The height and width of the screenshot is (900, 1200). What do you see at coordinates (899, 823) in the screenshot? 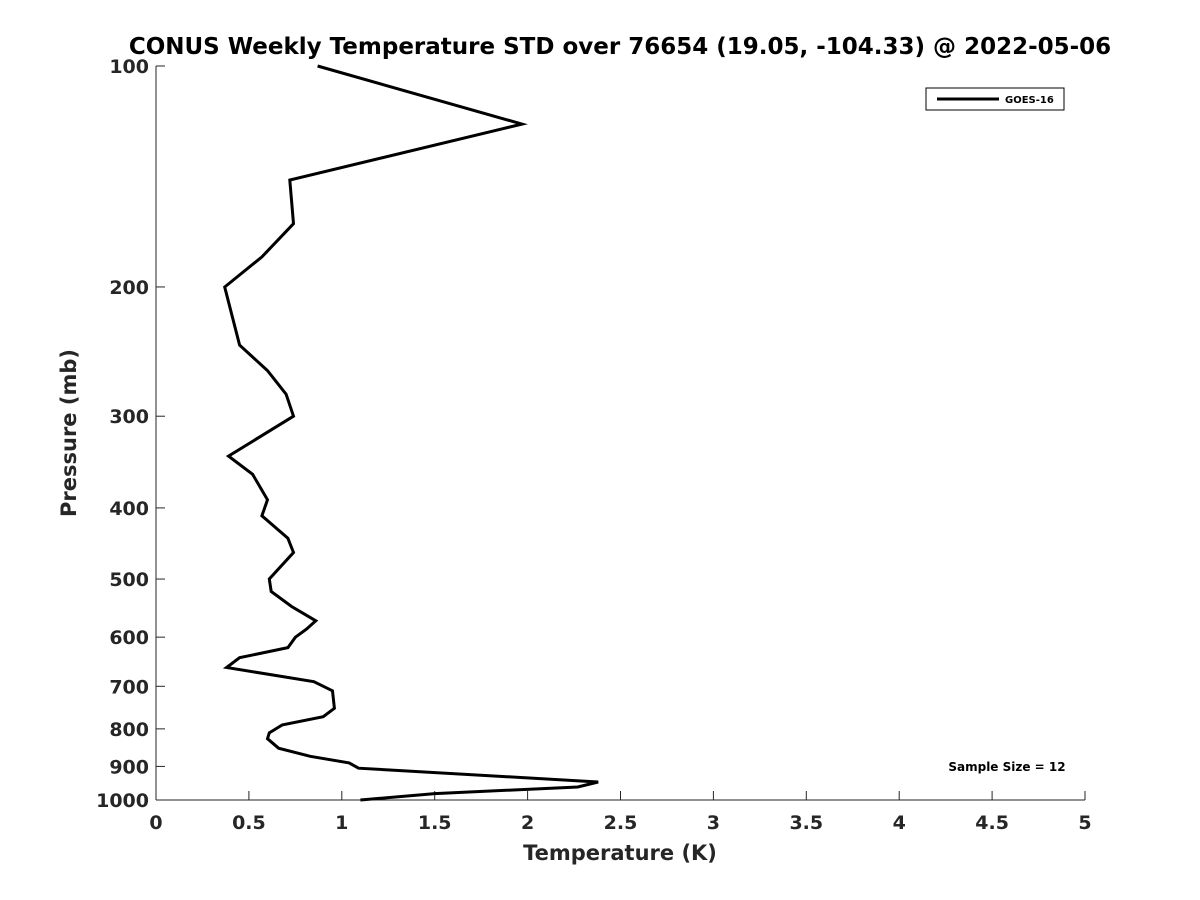
I see `x-tick-label: 4` at bounding box center [899, 823].